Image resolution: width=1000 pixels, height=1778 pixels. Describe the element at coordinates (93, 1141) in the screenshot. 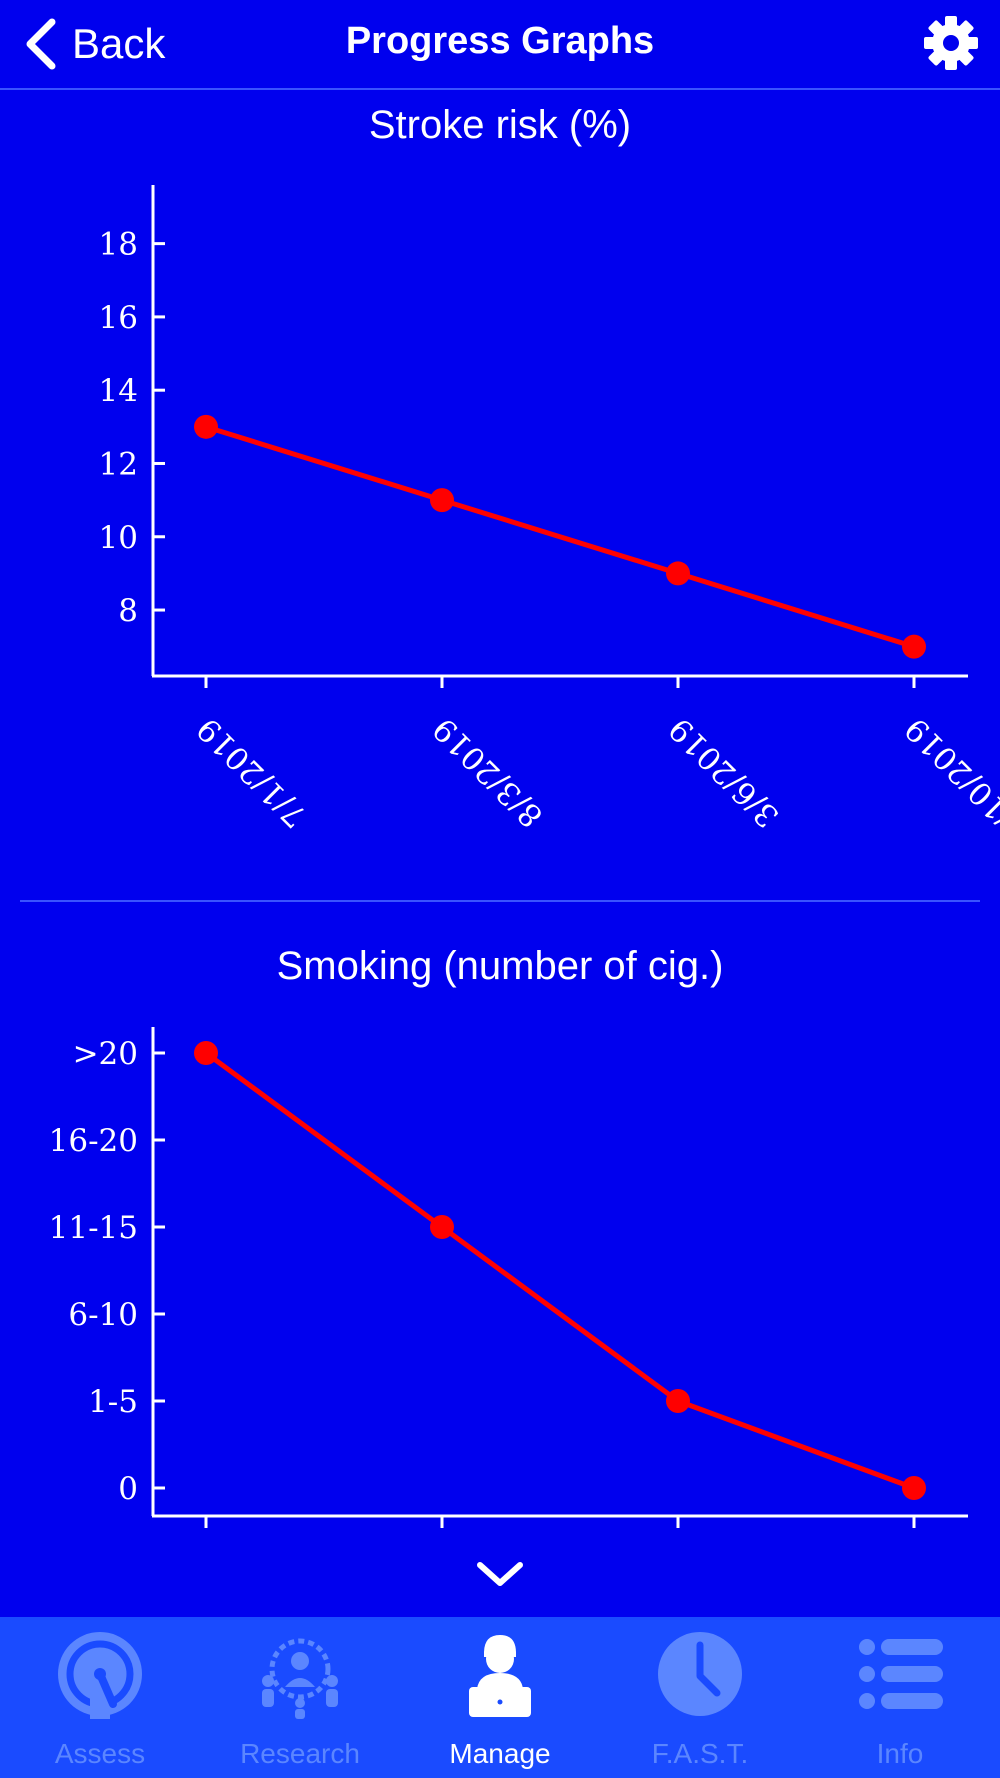

I see `y-tick-label: 16-20` at that location.